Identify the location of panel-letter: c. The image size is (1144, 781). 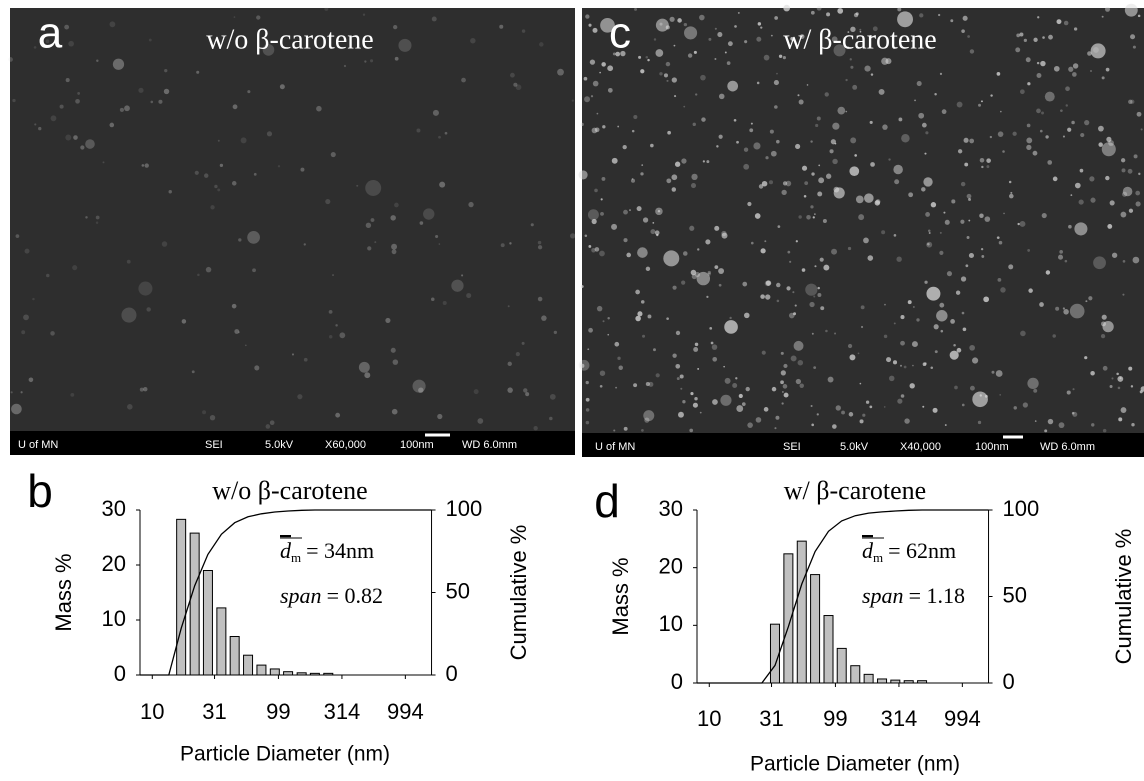
(620, 33).